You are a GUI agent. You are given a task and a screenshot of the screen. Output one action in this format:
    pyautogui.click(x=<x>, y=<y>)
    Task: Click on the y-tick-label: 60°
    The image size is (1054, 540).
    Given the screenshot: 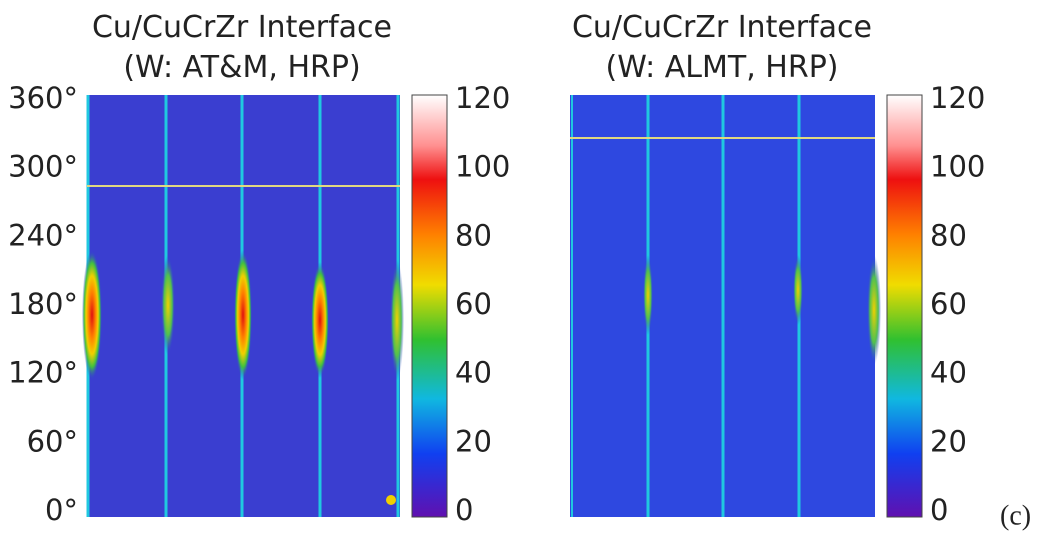 What is the action you would take?
    pyautogui.click(x=52, y=441)
    